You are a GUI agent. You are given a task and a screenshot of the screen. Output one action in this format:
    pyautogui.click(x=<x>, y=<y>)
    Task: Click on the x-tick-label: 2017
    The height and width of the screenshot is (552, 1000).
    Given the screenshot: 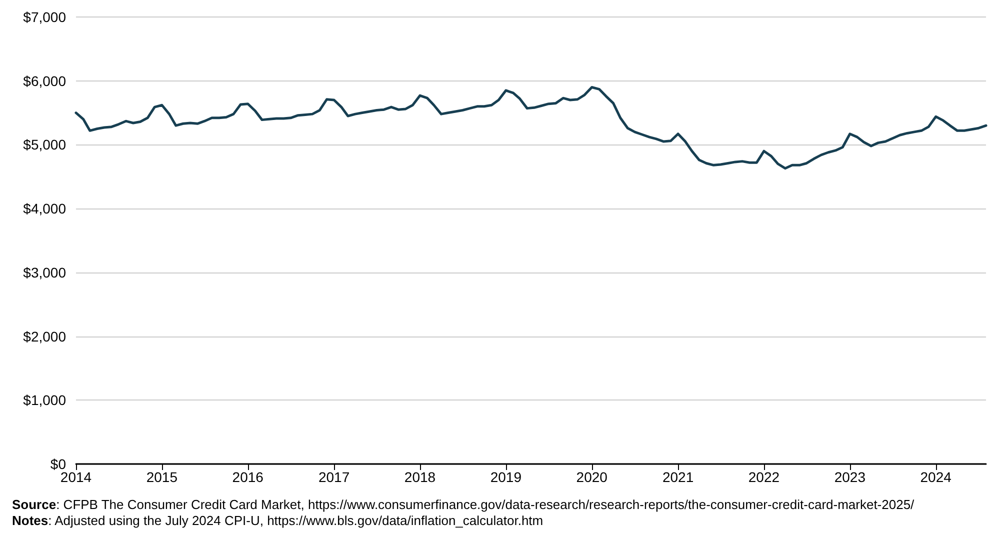 What is the action you would take?
    pyautogui.click(x=334, y=477)
    